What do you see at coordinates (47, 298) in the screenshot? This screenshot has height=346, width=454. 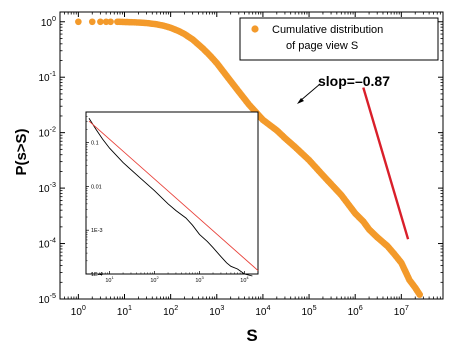 I see `y-tick-label: 10⁻⁵` at bounding box center [47, 298].